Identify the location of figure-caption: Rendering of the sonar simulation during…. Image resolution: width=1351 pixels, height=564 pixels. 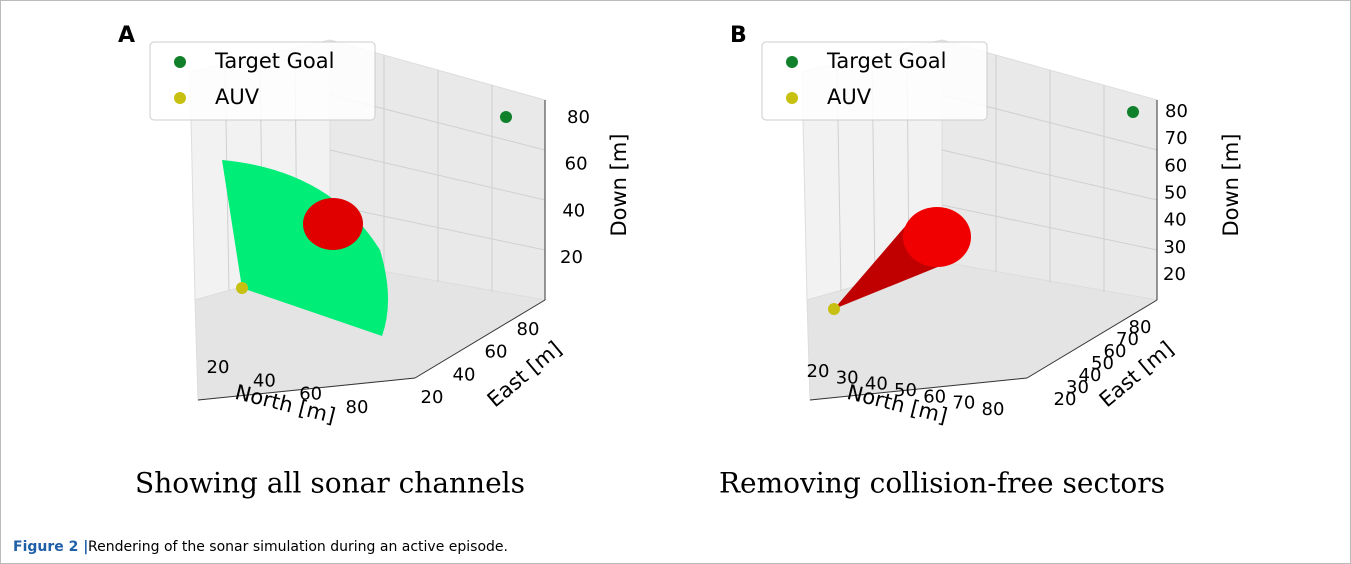
(298, 547).